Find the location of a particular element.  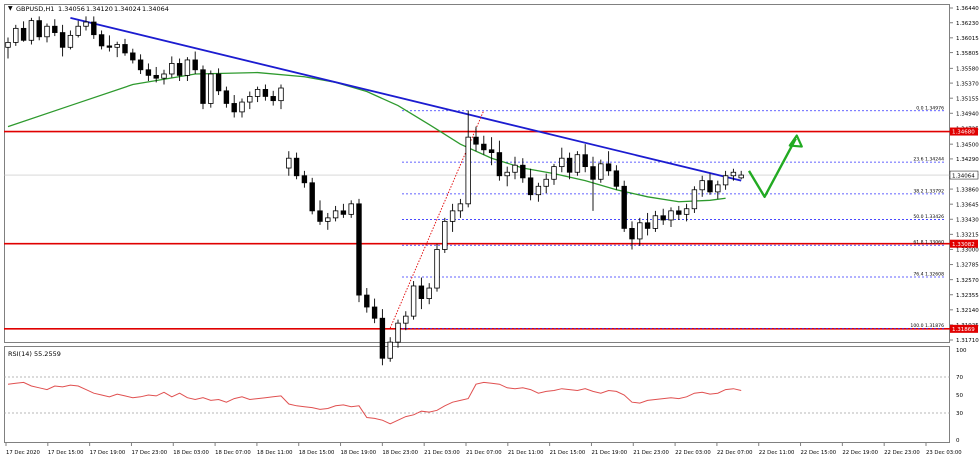

time-axis-label: 21 Dec 03:00 is located at coordinates (442, 453).